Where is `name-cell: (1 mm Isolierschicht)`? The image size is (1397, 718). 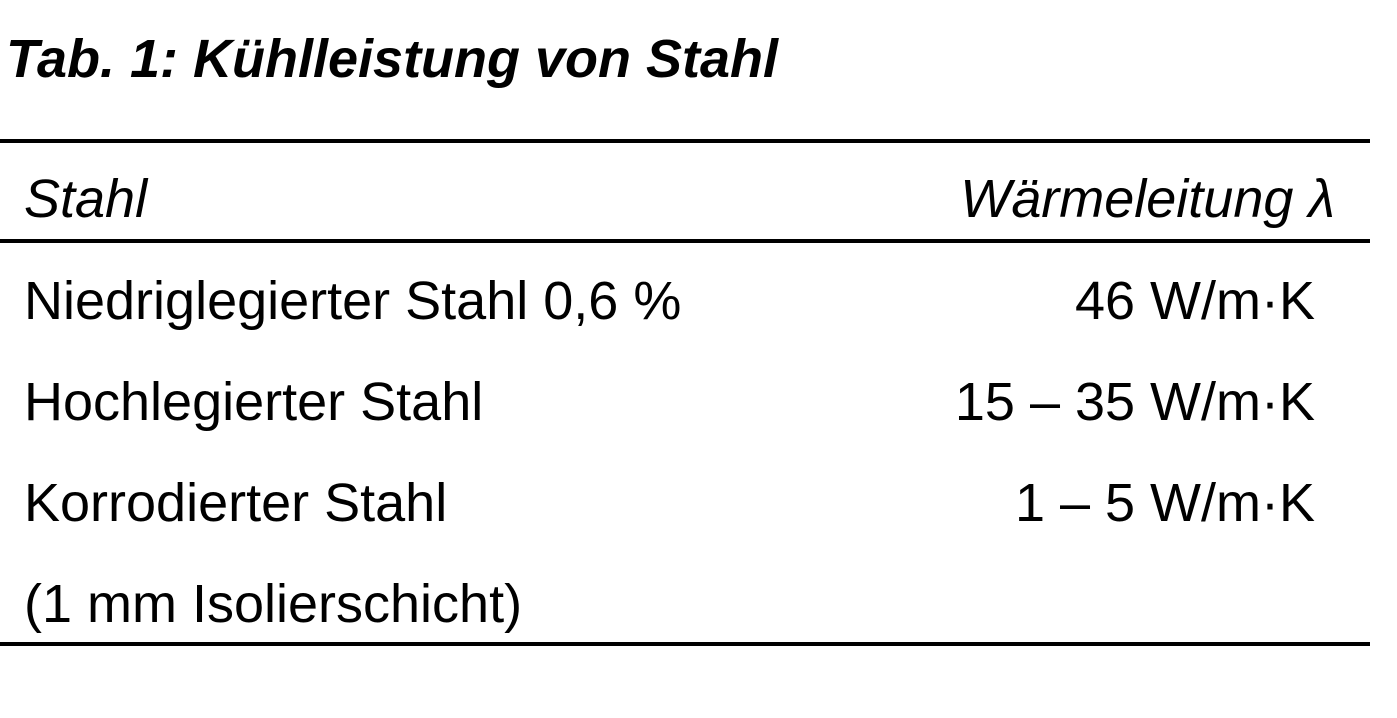 name-cell: (1 mm Isolierschicht) is located at coordinates (273, 604).